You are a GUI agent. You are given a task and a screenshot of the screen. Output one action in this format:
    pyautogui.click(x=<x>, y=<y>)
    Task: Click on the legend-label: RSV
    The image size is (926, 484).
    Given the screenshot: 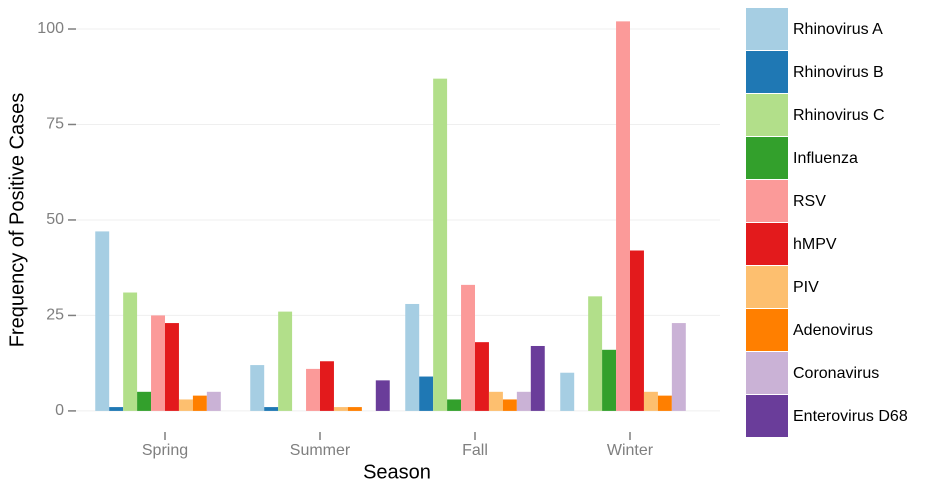 What is the action you would take?
    pyautogui.click(x=809, y=201)
    